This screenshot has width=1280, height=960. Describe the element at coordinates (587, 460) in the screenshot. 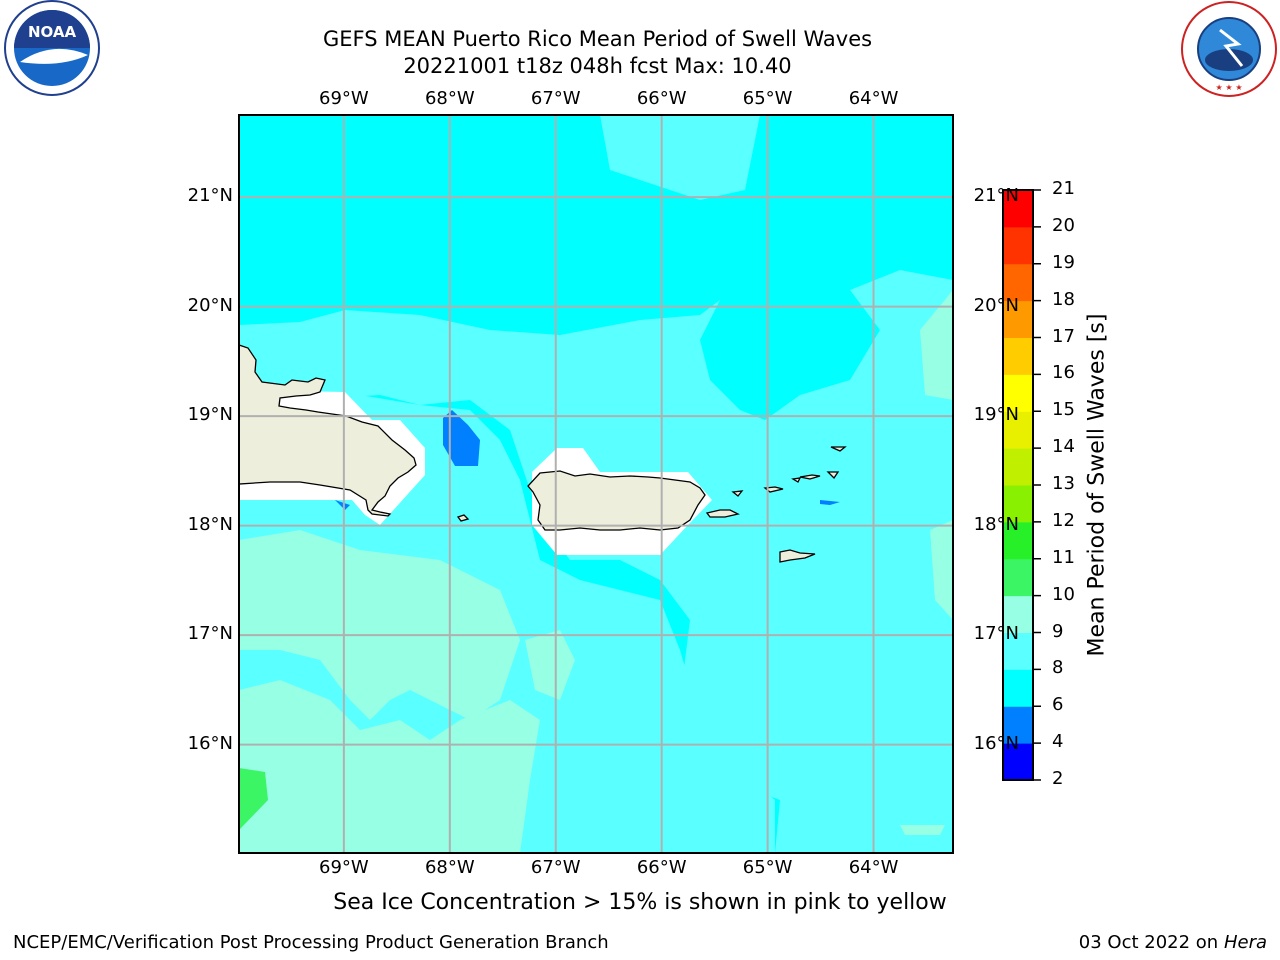

I see `period-4-6-region` at that location.